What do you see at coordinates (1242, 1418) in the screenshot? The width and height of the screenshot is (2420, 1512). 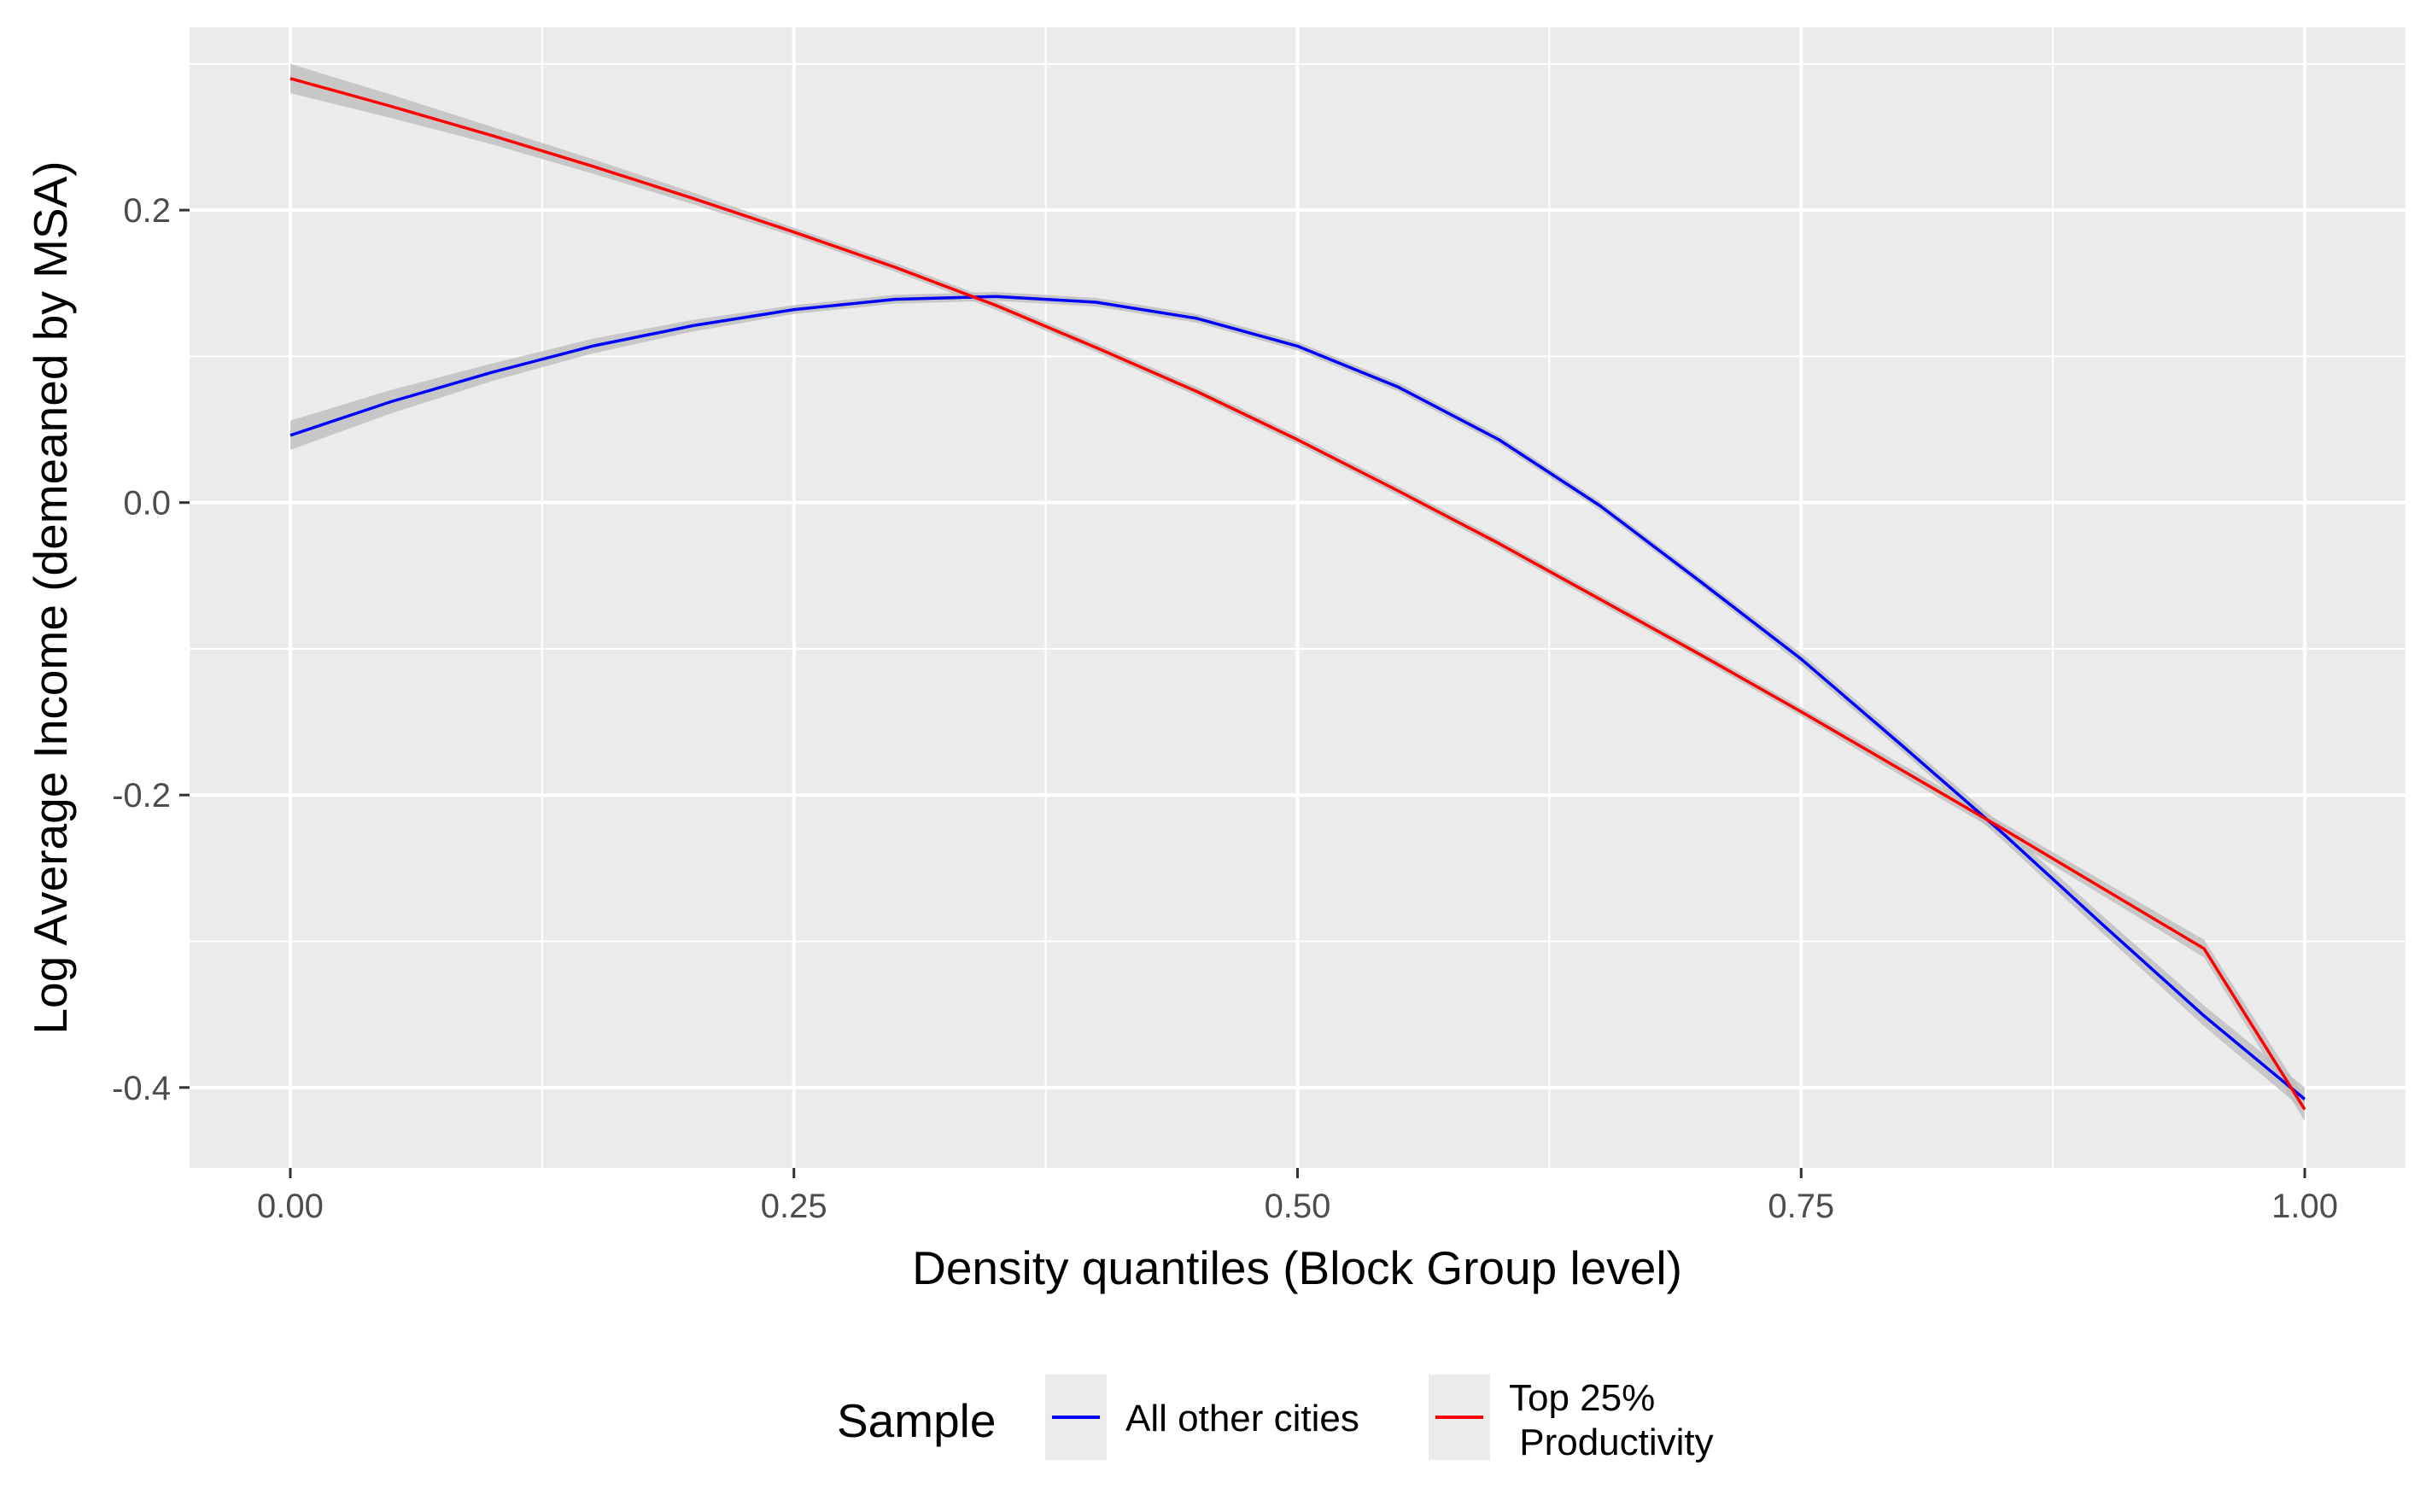 I see `legend-label: All other cities` at bounding box center [1242, 1418].